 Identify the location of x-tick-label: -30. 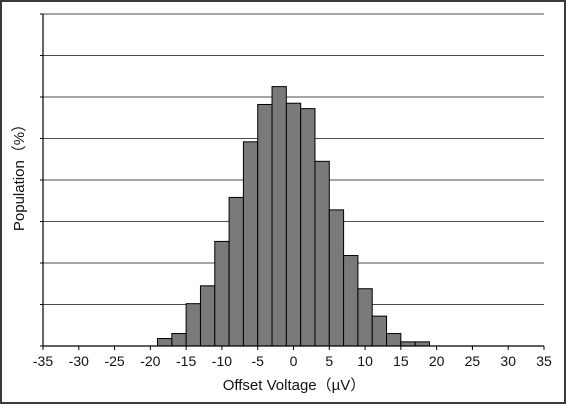
(79, 361).